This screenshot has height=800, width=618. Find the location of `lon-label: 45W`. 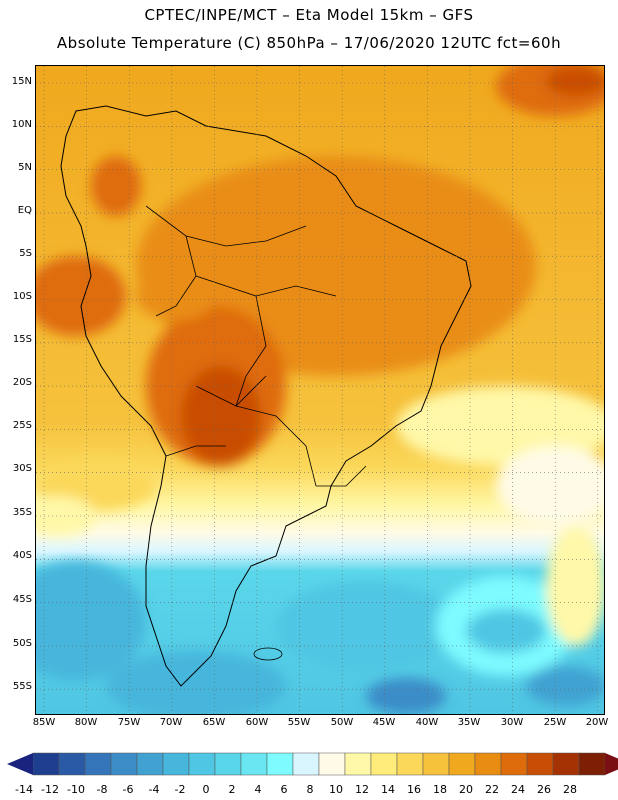

lon-label: 45W is located at coordinates (384, 722).